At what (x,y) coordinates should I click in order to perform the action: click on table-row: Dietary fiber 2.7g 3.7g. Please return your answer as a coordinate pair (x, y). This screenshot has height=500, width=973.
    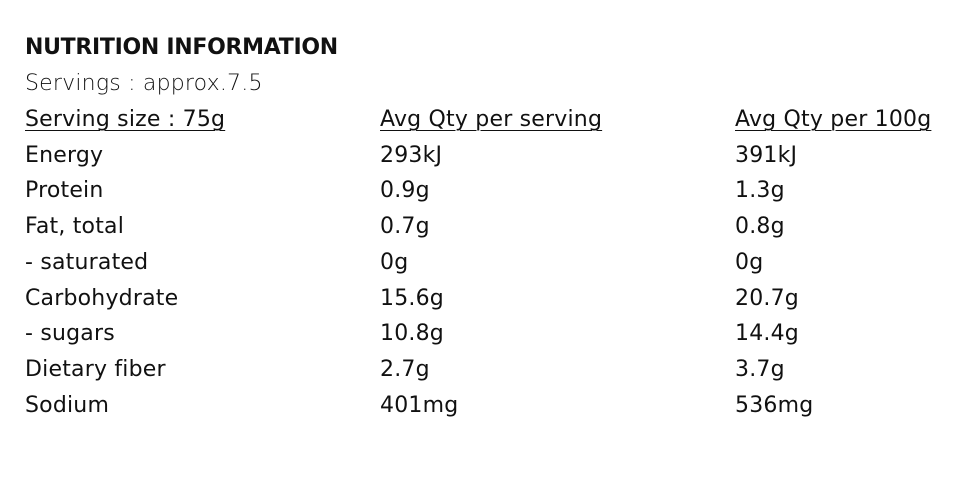
    Looking at the image, I should click on (486, 370).